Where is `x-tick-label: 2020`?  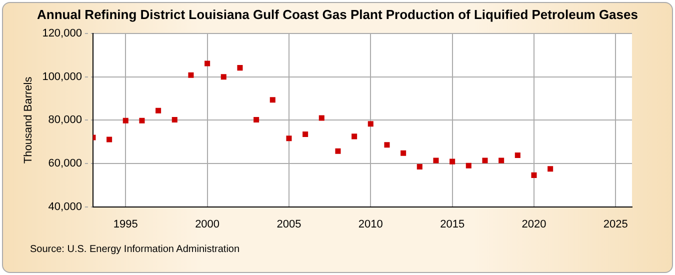 x-tick-label: 2020 is located at coordinates (534, 224).